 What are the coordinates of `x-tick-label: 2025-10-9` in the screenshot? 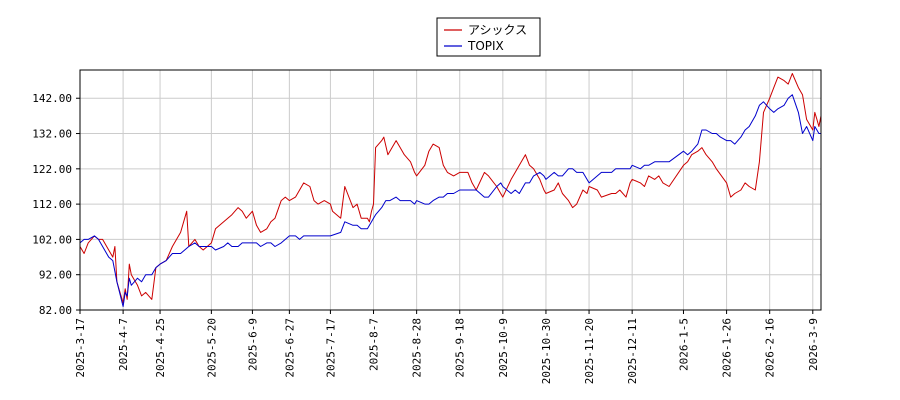 It's located at (503, 348).